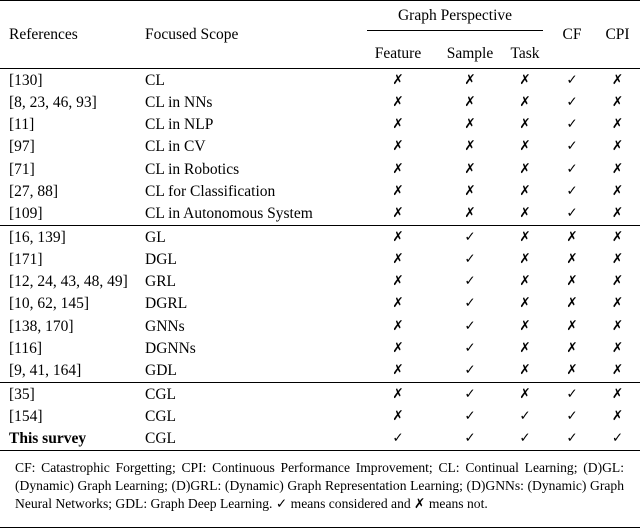 Image resolution: width=640 pixels, height=528 pixels. I want to click on row-references: [12, 24, 43, 48, 49], so click(68, 282).